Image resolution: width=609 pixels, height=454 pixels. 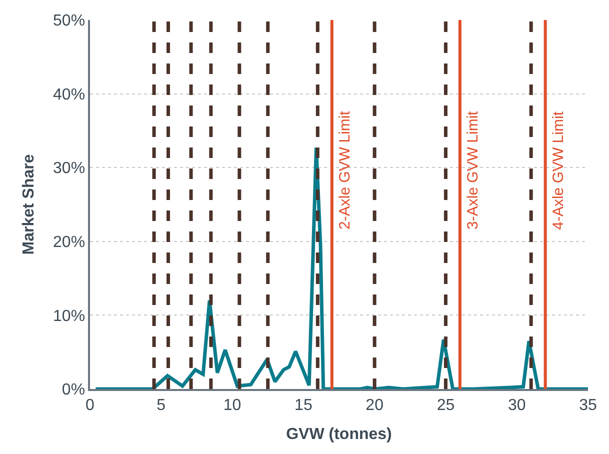 What do you see at coordinates (69, 242) in the screenshot?
I see `y-tick-label: 20%` at bounding box center [69, 242].